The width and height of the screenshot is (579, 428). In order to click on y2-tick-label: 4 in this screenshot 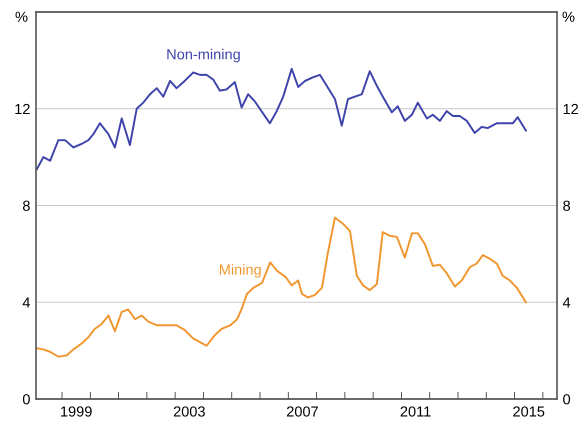, I will do `click(566, 303)`.